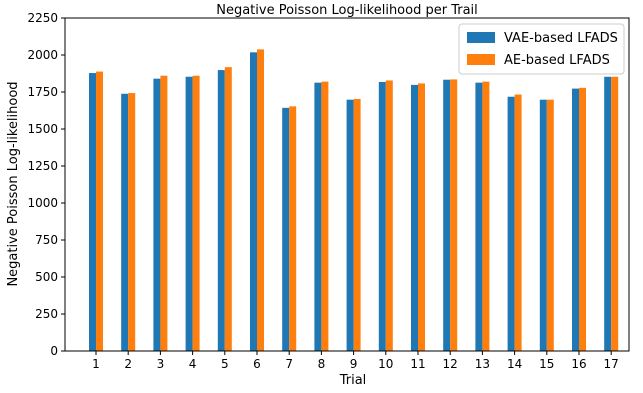 The image size is (643, 393). I want to click on x-tick-label: 3, so click(161, 364).